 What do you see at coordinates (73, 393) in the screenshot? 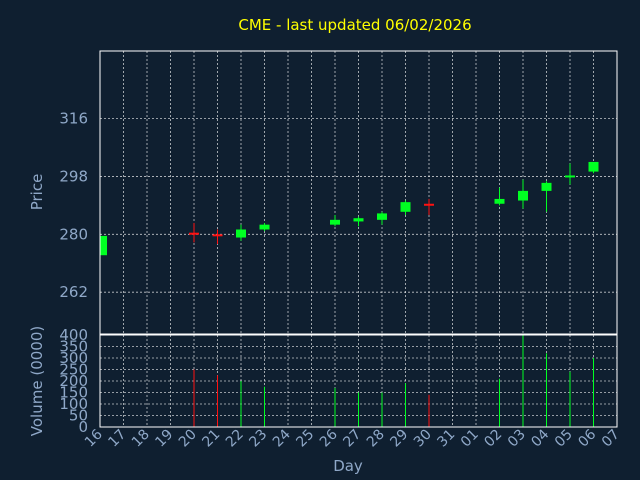
I see `volume-tick-label: 150` at bounding box center [73, 393].